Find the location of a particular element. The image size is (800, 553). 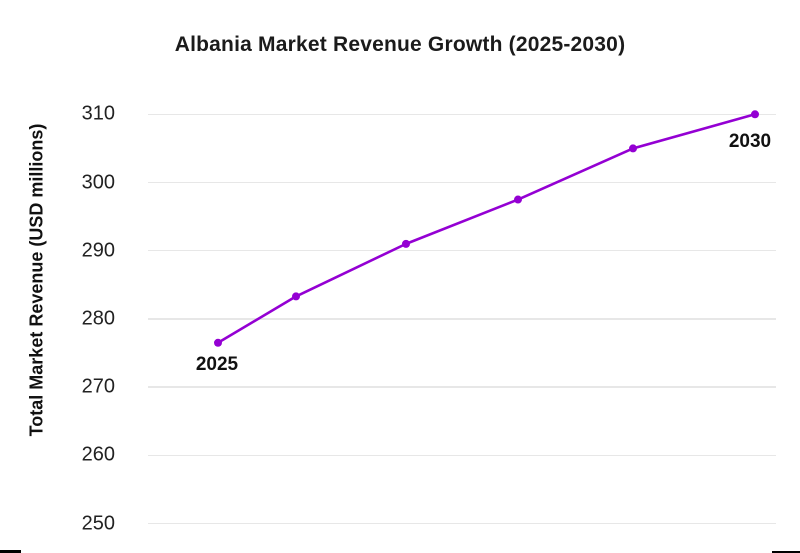

data-point-2028 is located at coordinates (518, 199).